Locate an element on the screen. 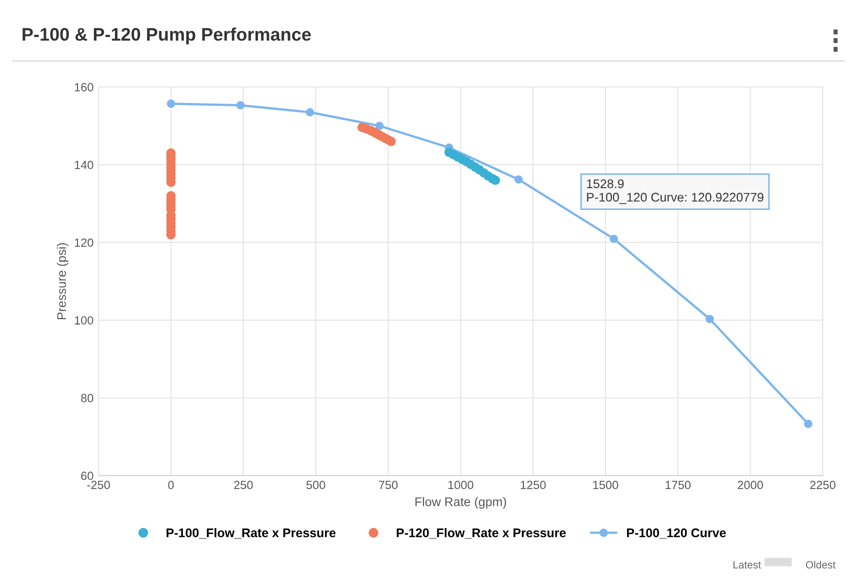 This screenshot has width=857, height=580. x-tick-label: 1250 is located at coordinates (533, 485).